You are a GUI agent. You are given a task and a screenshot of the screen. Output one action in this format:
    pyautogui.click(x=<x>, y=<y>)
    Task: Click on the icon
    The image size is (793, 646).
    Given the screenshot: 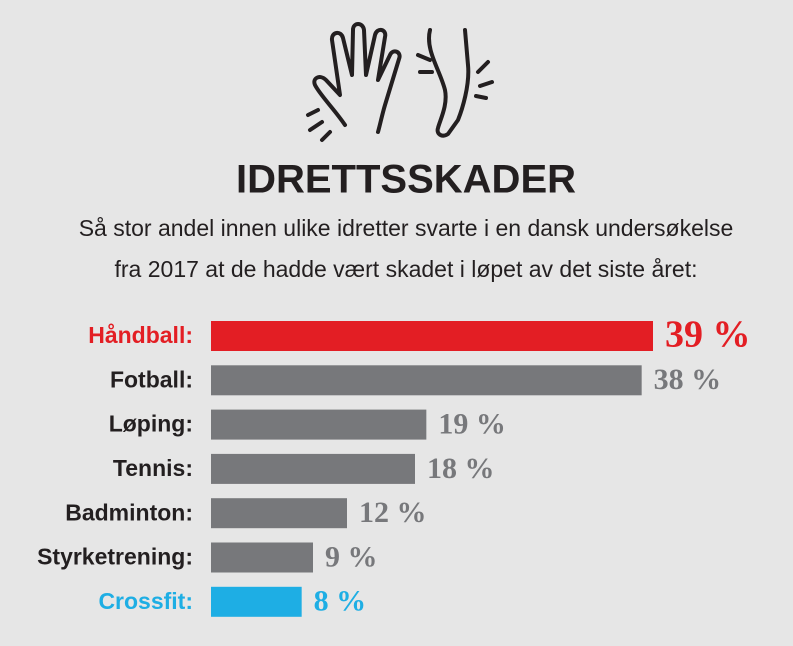 What is the action you would take?
    pyautogui.click(x=400, y=82)
    